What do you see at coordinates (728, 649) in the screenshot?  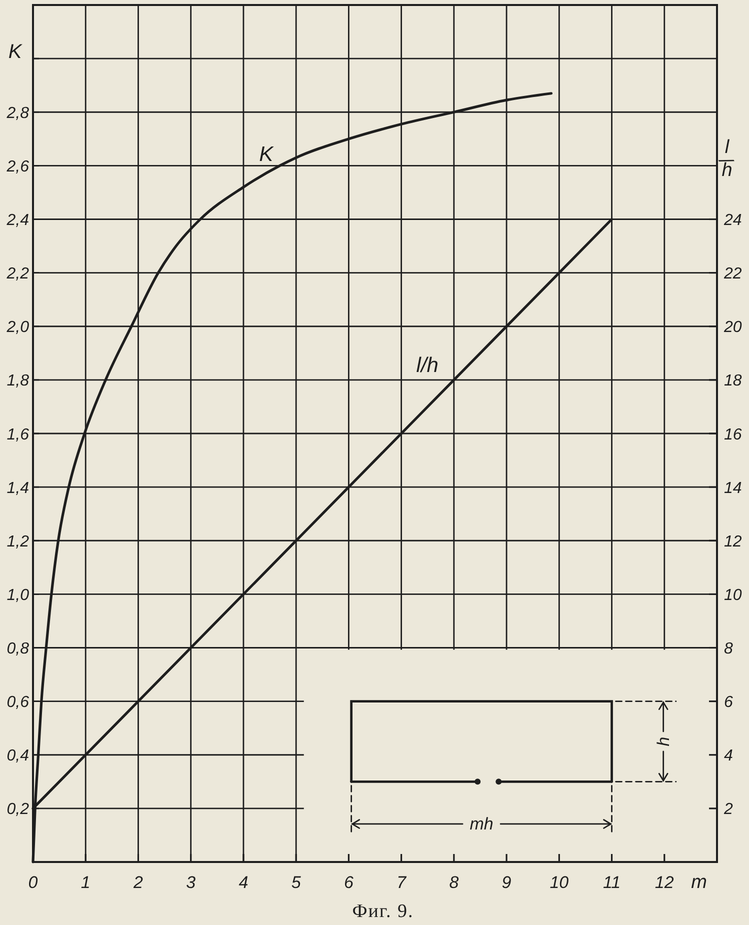 I see `y2-tick-label: 8` at bounding box center [728, 649].